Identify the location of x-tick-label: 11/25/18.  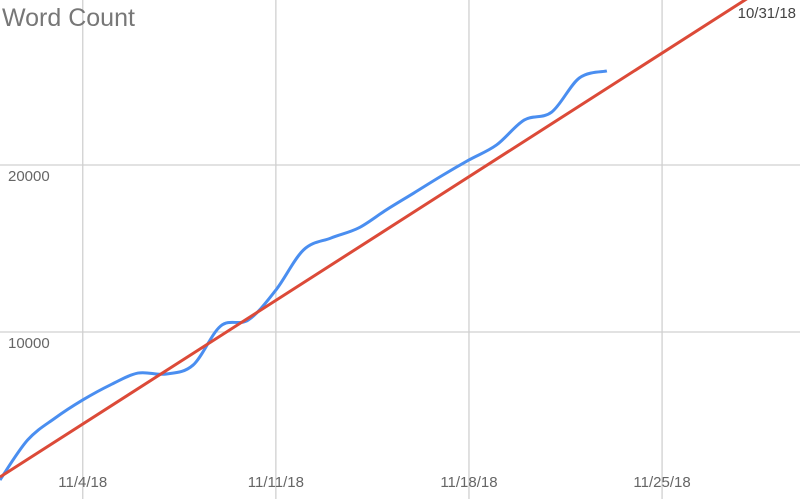
(661, 482).